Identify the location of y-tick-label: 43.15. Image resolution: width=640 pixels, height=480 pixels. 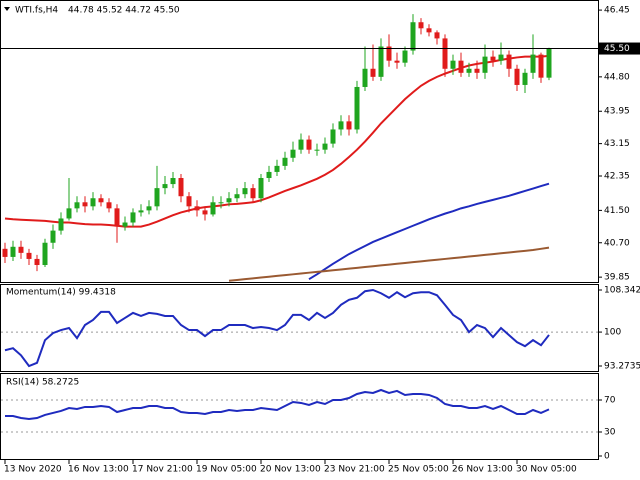
(617, 144).